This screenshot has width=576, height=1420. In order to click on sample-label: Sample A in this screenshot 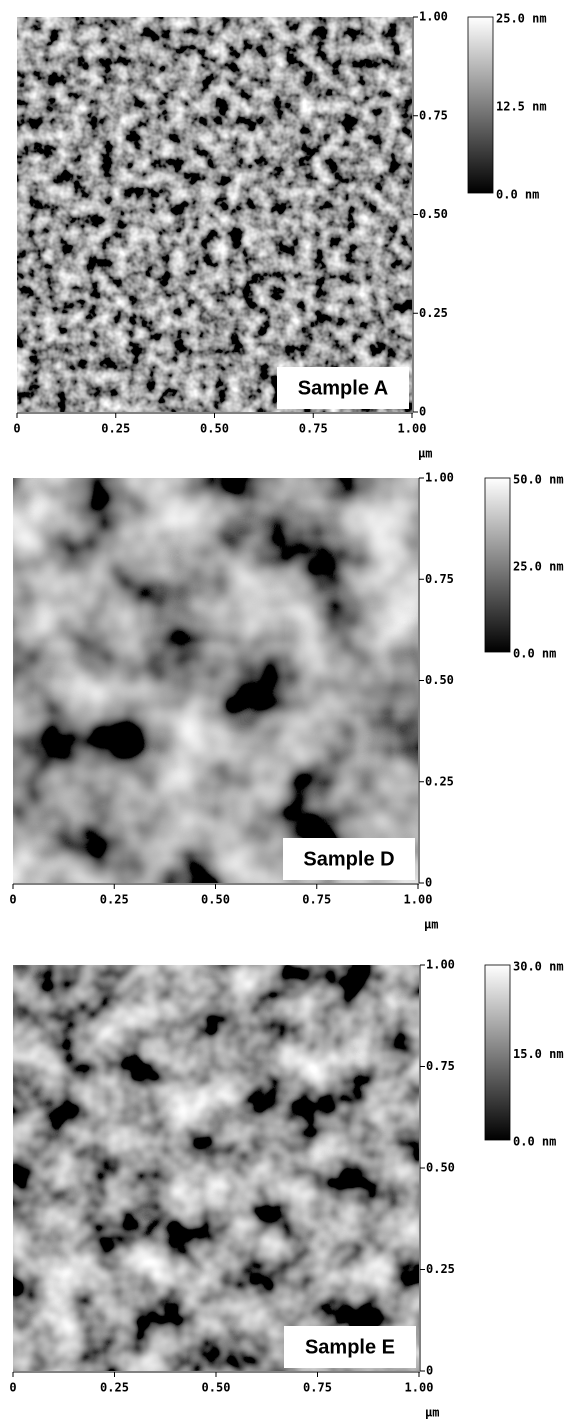, I will do `click(343, 388)`.